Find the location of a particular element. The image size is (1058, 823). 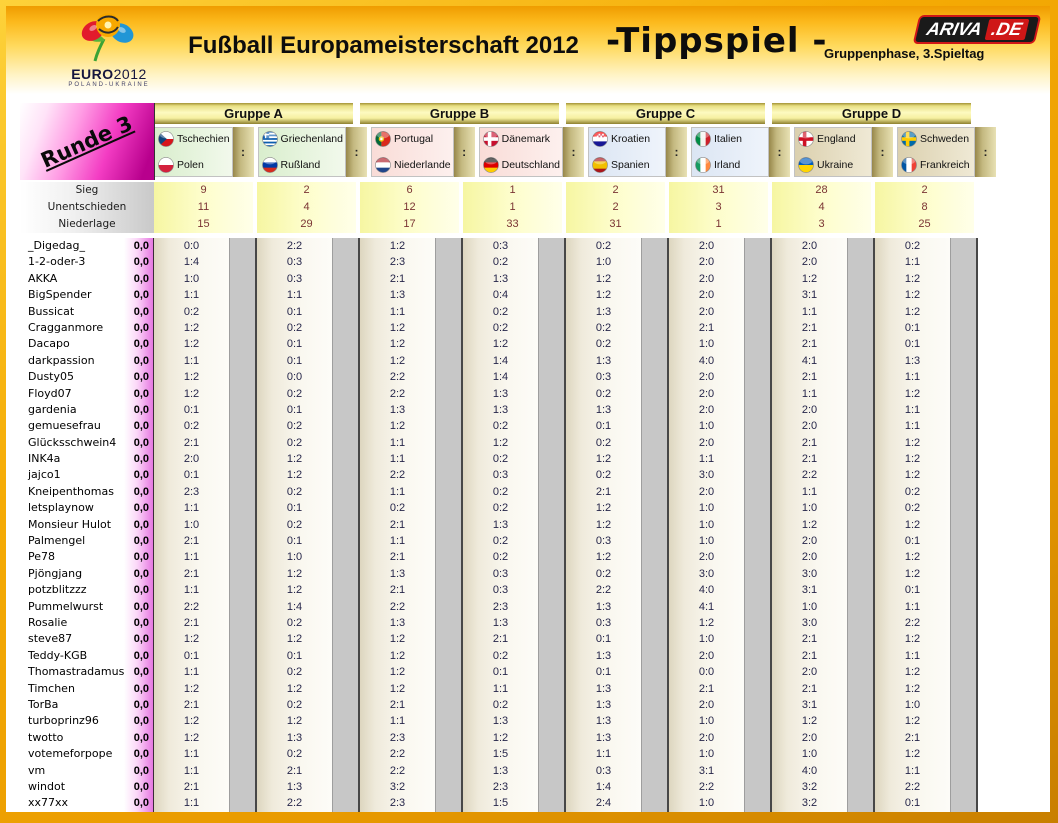

player-name: Teddy-KGB is located at coordinates (58, 655).